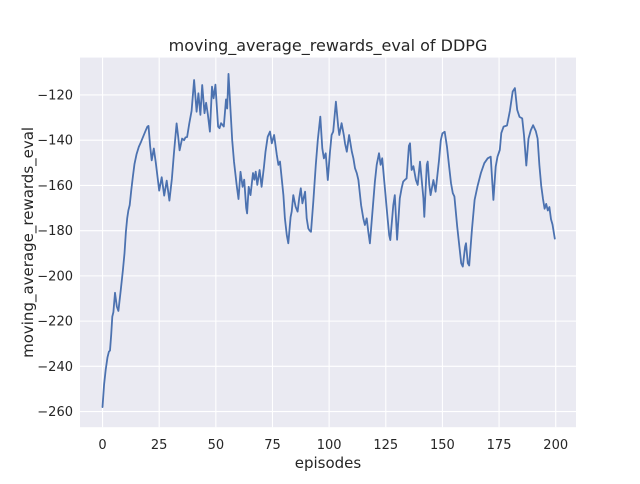 This screenshot has height=484, width=640. I want to click on x-tick-label: 175, so click(499, 445).